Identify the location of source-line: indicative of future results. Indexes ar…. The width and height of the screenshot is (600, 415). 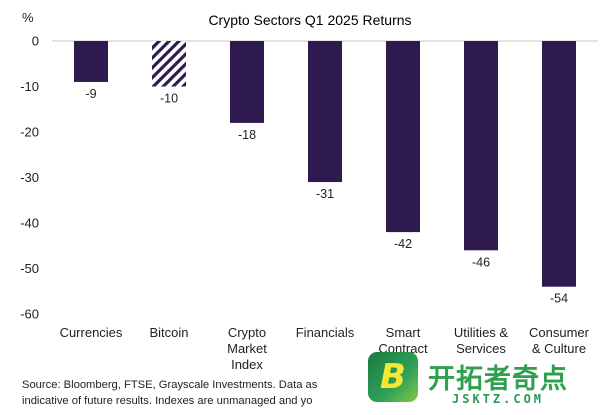
(167, 401).